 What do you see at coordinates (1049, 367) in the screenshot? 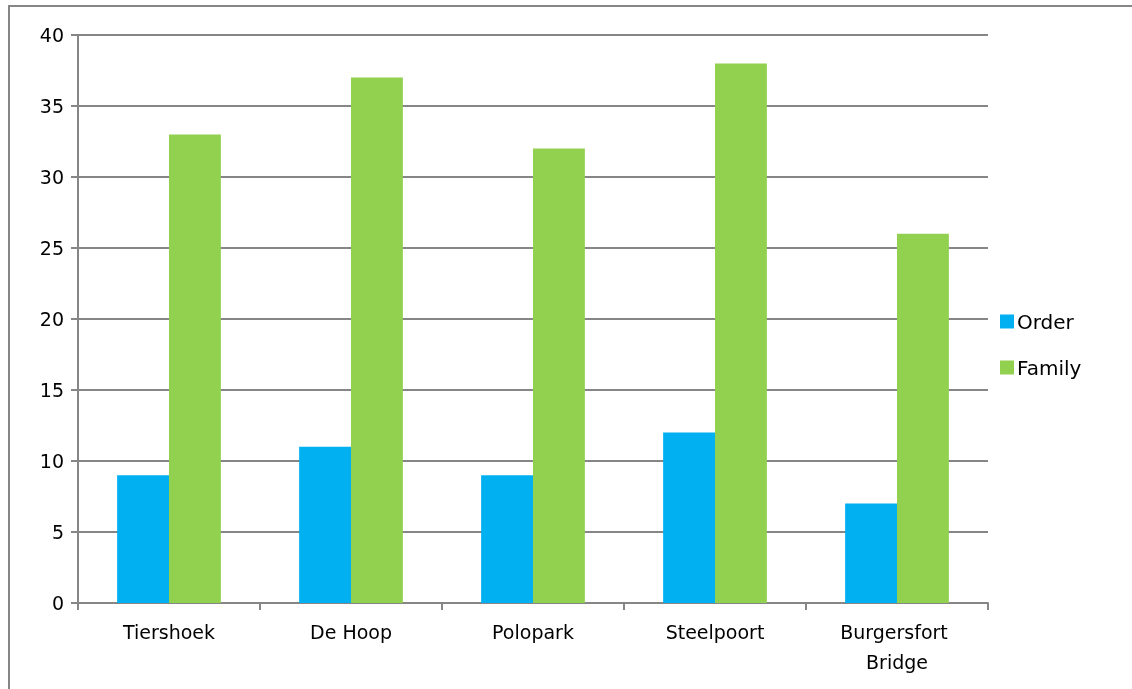
I see `legend-label: Family` at bounding box center [1049, 367].